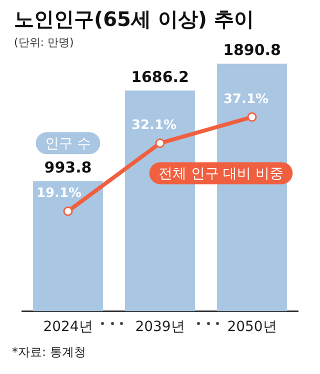 The height and width of the screenshot is (374, 320). Describe the element at coordinates (68, 327) in the screenshot. I see `x-tick-label: 2024년` at that location.